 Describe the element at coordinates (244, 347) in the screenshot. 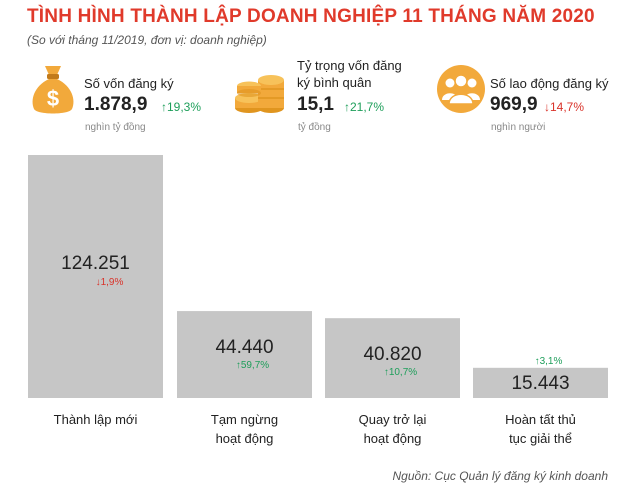

I see `bar-value-label: 44.440` at that location.